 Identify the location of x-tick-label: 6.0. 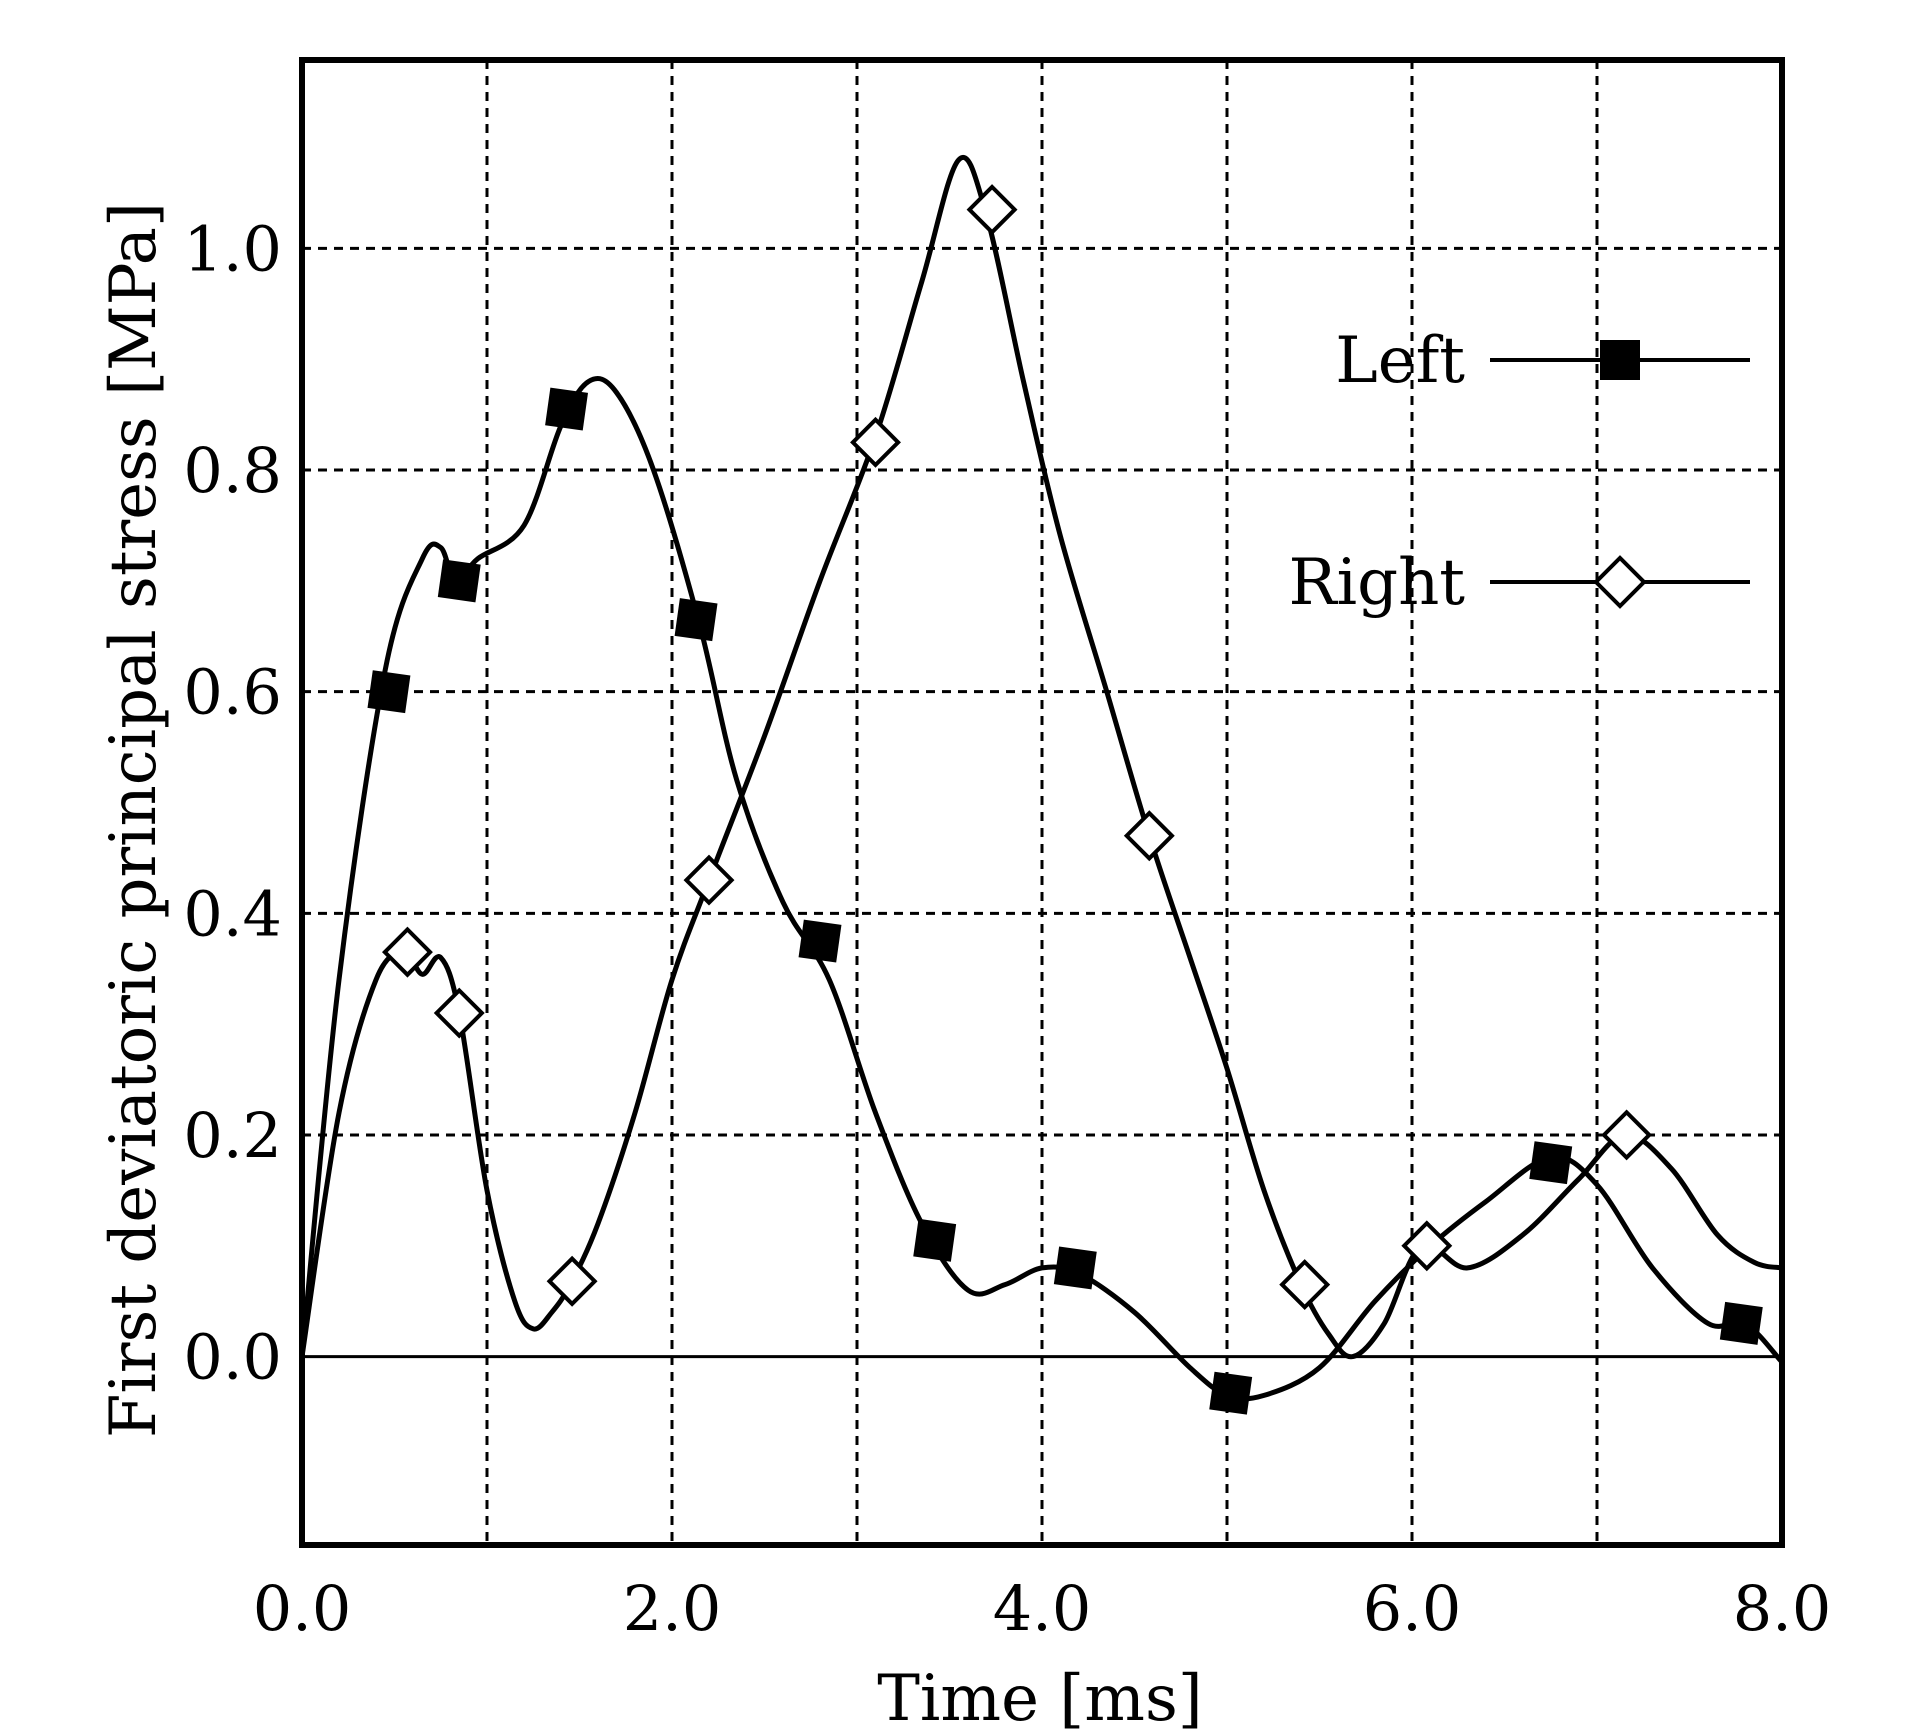
(1412, 1608).